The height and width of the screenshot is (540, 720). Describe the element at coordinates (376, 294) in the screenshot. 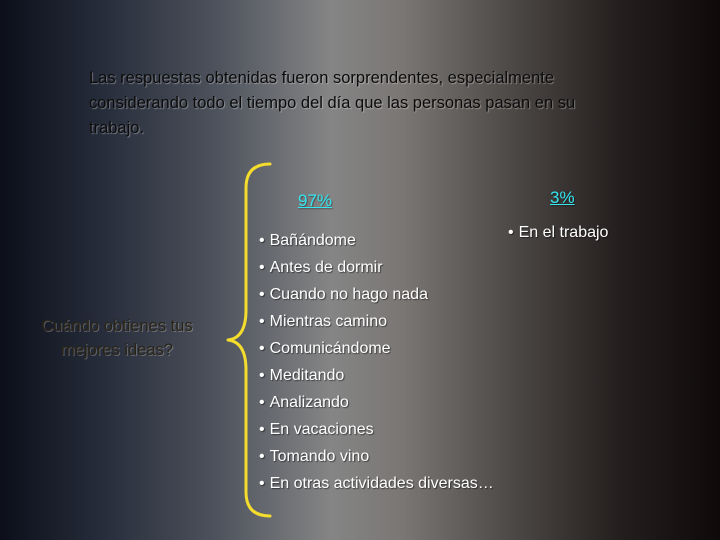

I see `answer-item: Cuando no hago nada` at that location.